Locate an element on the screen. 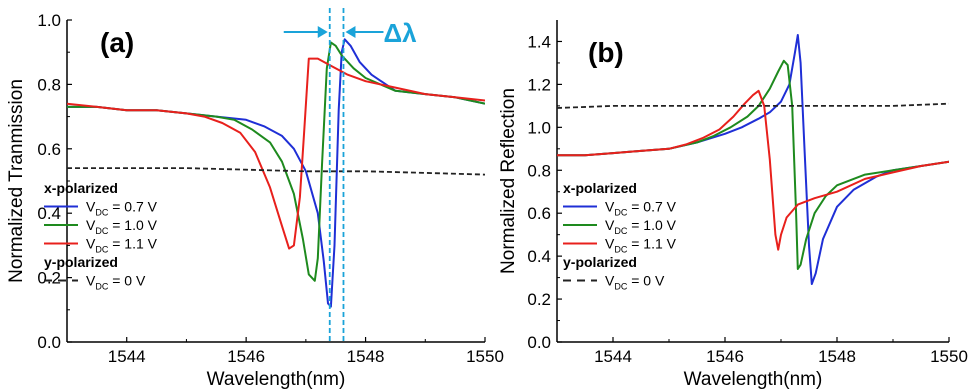 This screenshot has width=971, height=389. delta-arrow-right-head is located at coordinates (350, 32).